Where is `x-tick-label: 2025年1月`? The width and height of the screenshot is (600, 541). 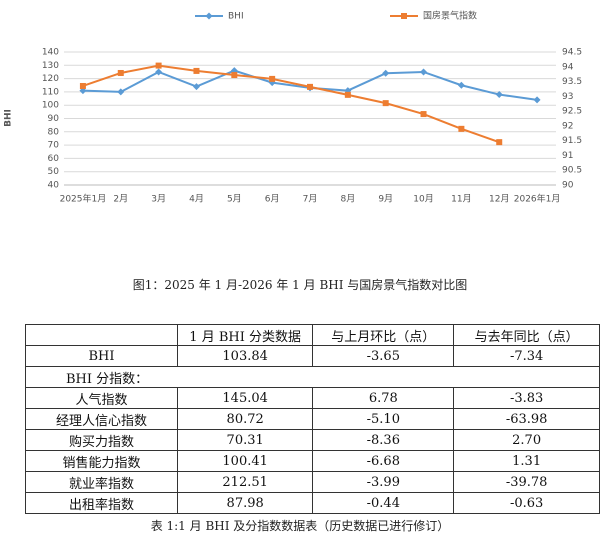
x-tick-label: 2025年1月 is located at coordinates (83, 199).